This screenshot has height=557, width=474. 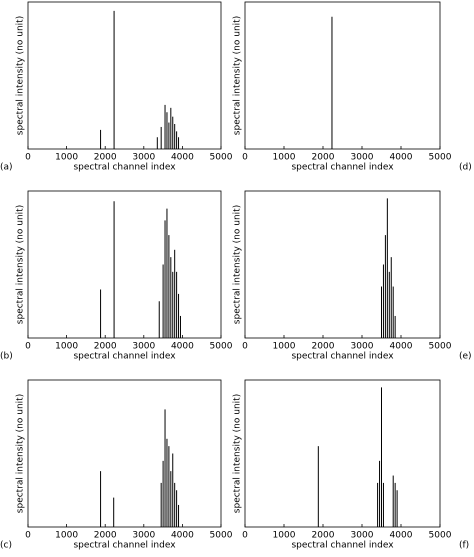 What do you see at coordinates (464, 546) in the screenshot?
I see `panel-label: (f)` at bounding box center [464, 546].